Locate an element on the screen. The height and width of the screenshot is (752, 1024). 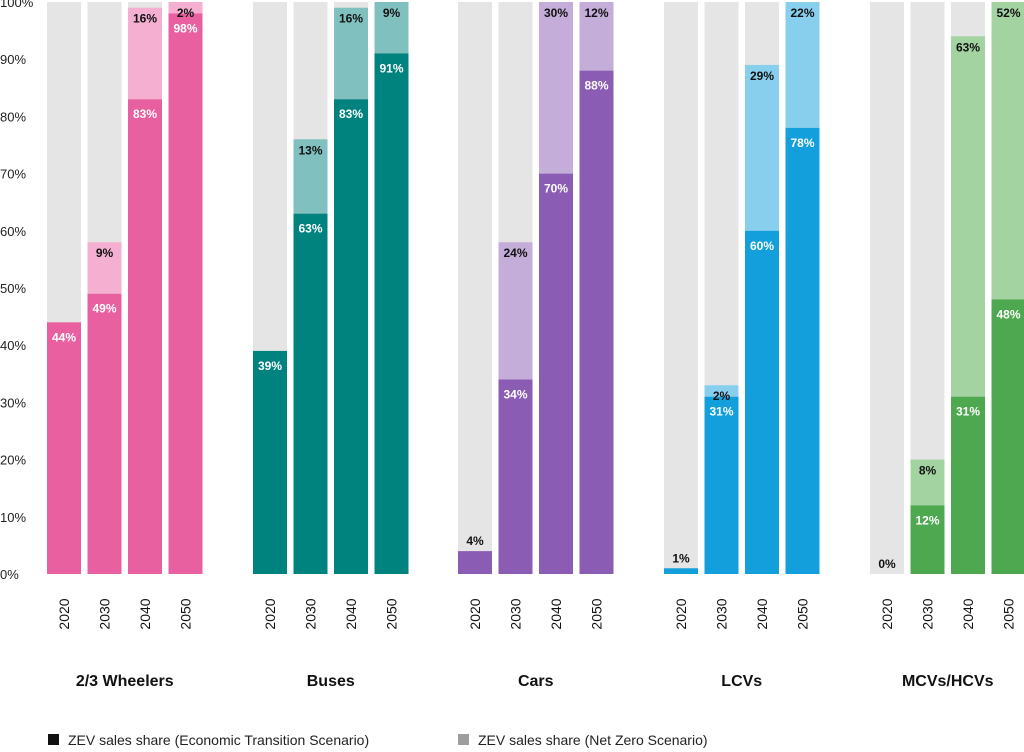
ets-value-label: 12% is located at coordinates (927, 520).